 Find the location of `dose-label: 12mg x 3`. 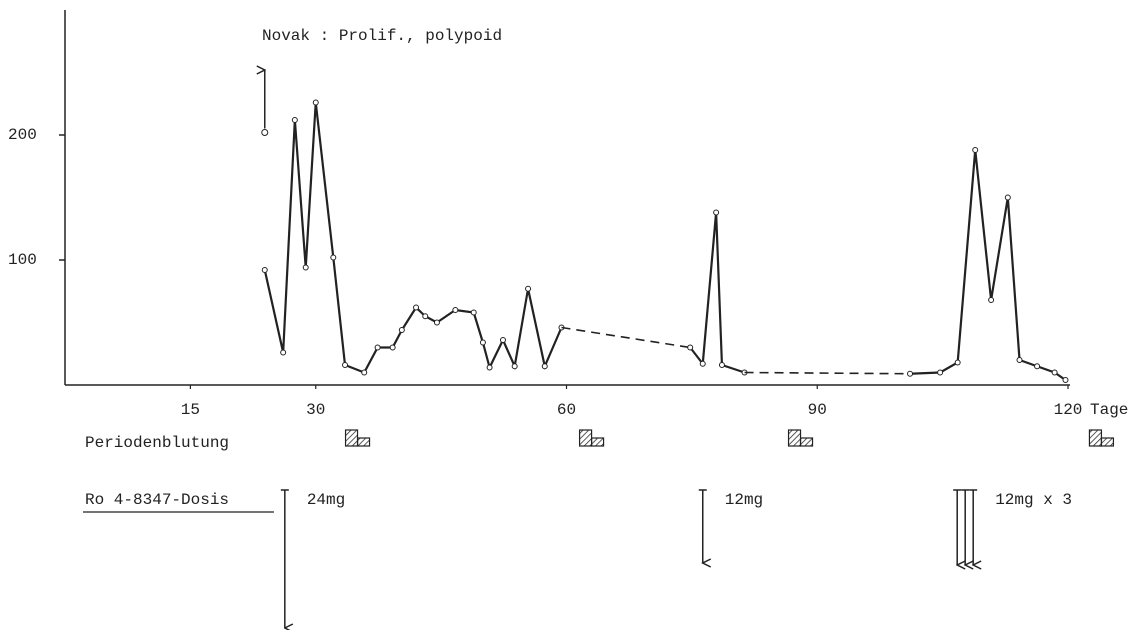

dose-label: 12mg x 3 is located at coordinates (1033, 500).